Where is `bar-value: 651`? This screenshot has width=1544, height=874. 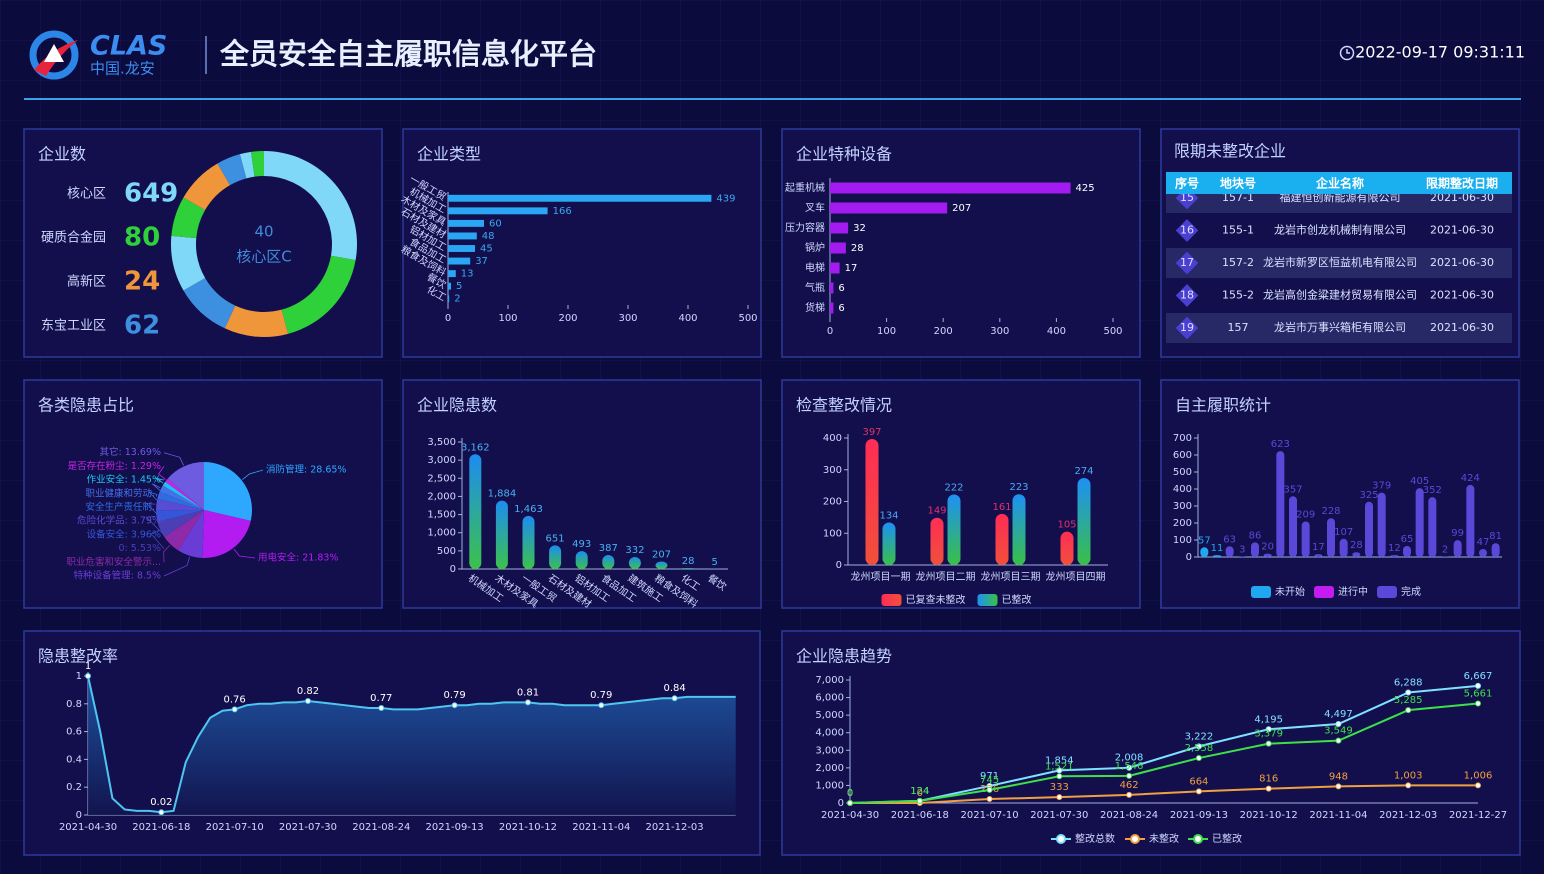 bar-value: 651 is located at coordinates (555, 538).